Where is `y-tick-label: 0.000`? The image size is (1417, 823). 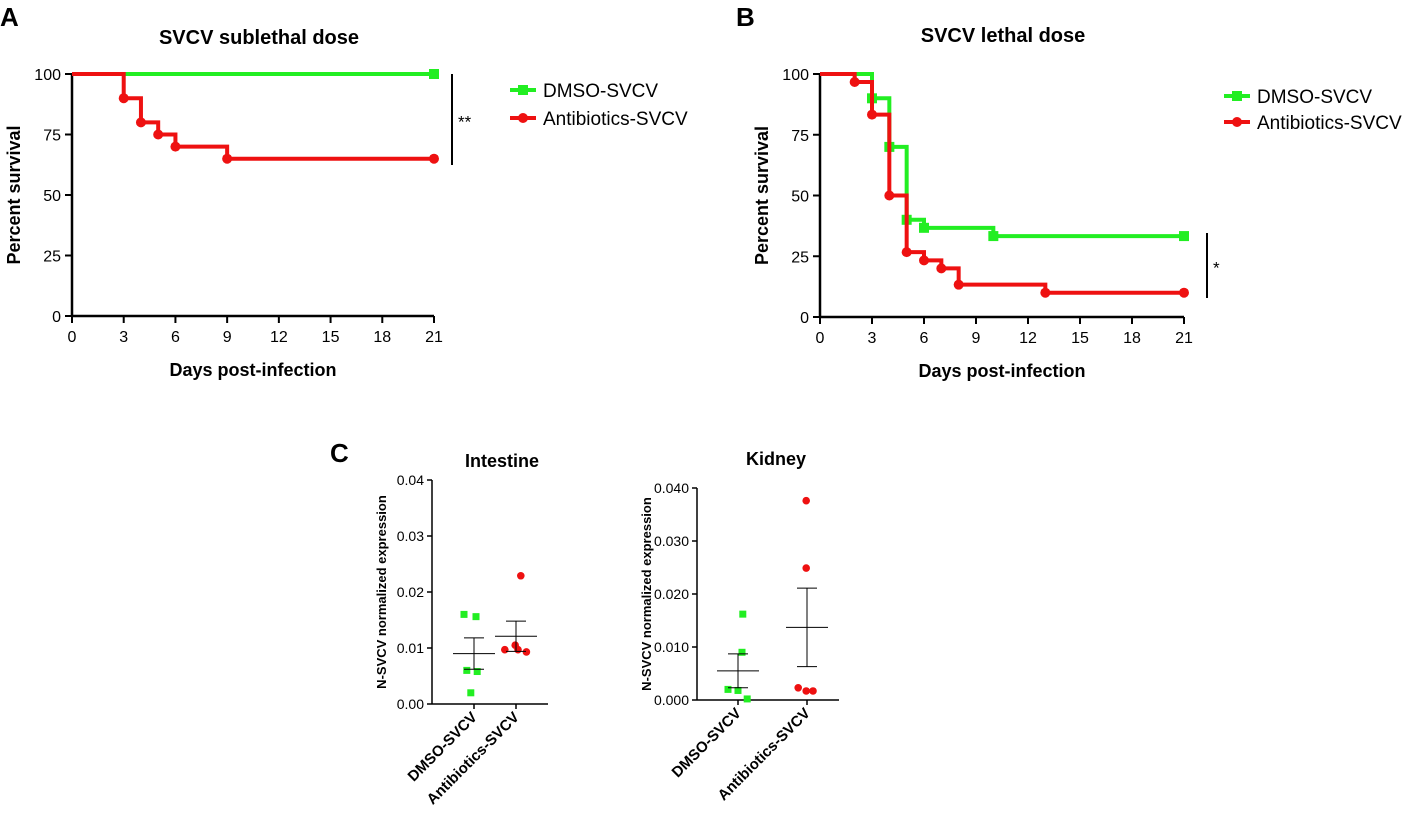
y-tick-label: 0.000 is located at coordinates (671, 700).